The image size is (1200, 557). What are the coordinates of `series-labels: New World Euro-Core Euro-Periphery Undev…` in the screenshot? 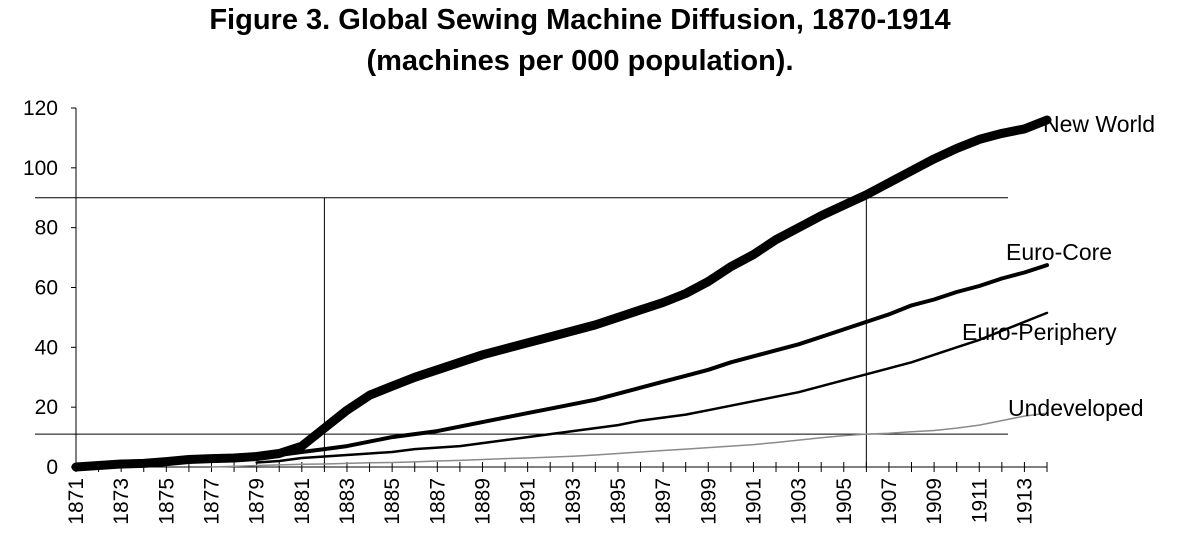 It's located at (1058, 266).